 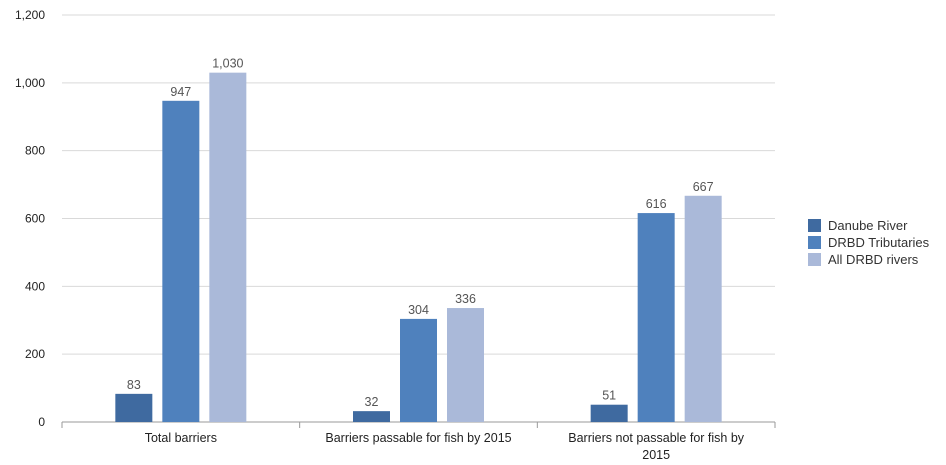 I want to click on data-label: 1,030, so click(x=227, y=64).